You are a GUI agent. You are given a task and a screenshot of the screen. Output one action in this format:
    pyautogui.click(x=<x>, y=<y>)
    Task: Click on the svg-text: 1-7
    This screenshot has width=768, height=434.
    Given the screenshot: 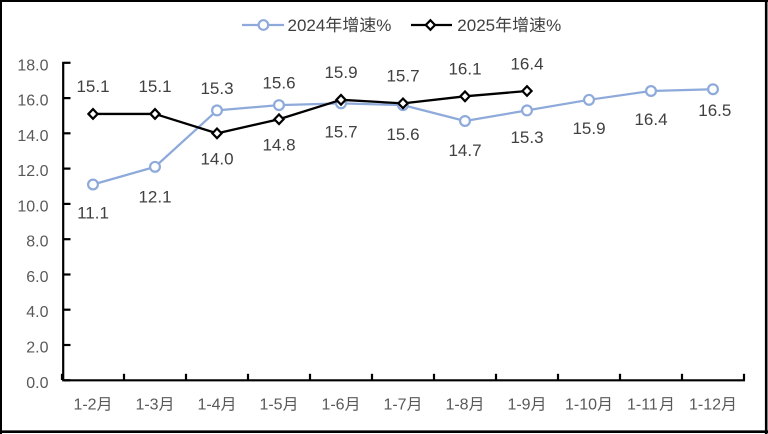 What is the action you would take?
    pyautogui.click(x=394, y=405)
    